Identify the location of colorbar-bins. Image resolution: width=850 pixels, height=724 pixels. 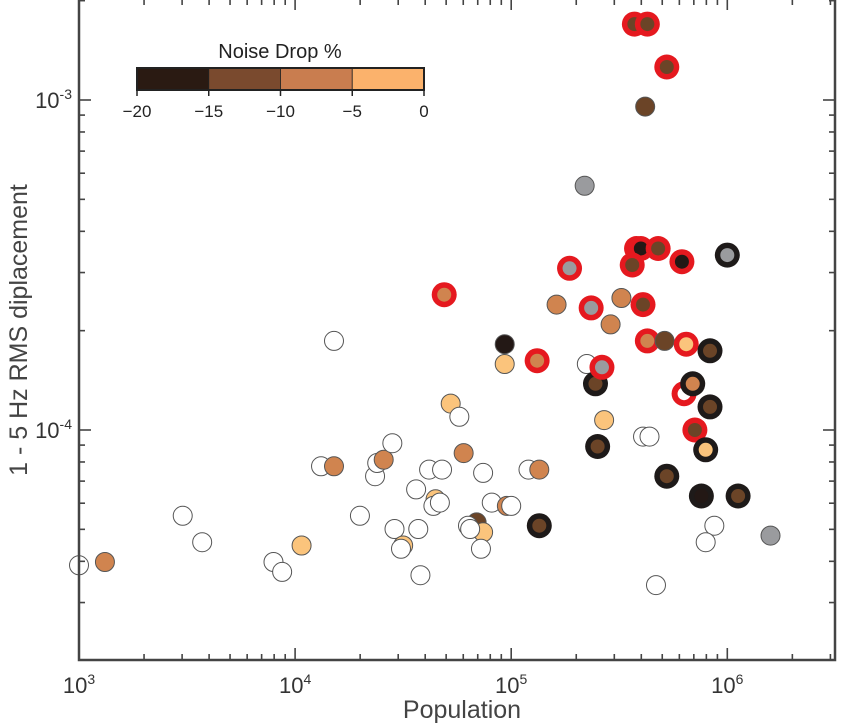
(280, 79).